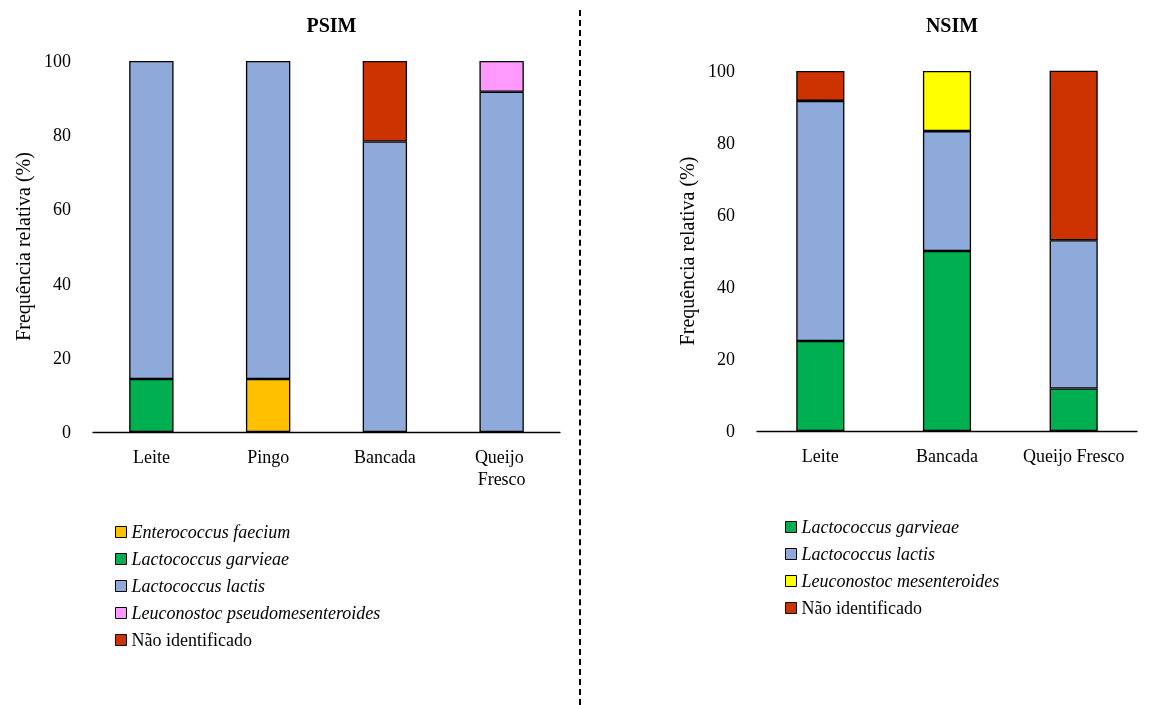 This screenshot has width=1160, height=705. Describe the element at coordinates (952, 25) in the screenshot. I see `chart-title: NSIM` at that location.